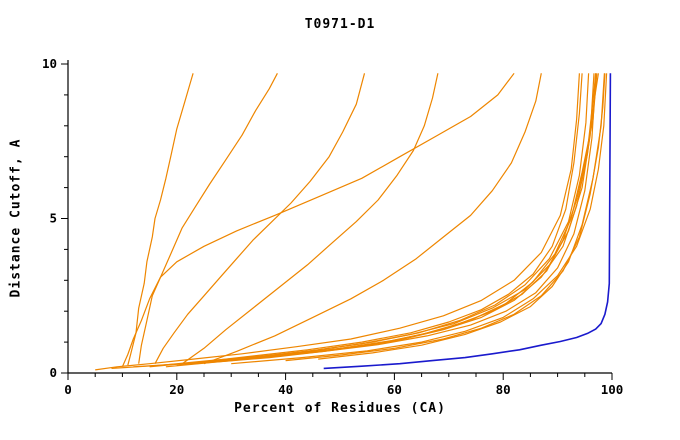 The width and height of the screenshot is (680, 440). I want to click on x-tick-label: 80, so click(503, 389).